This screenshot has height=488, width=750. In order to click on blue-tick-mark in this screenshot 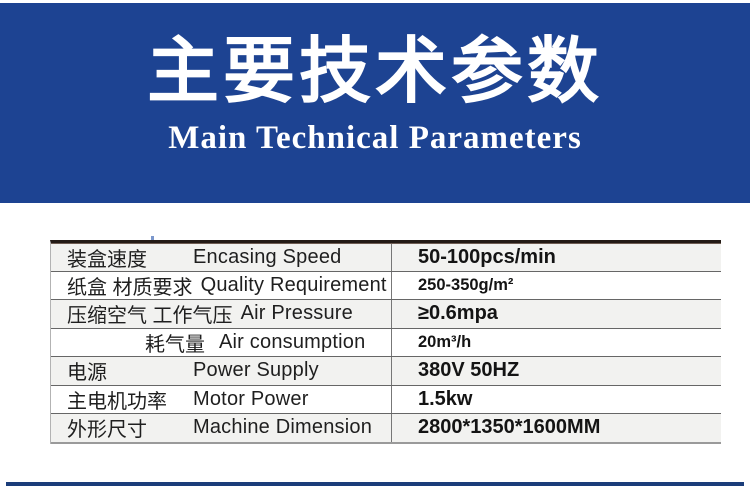, I will do `click(152, 238)`.